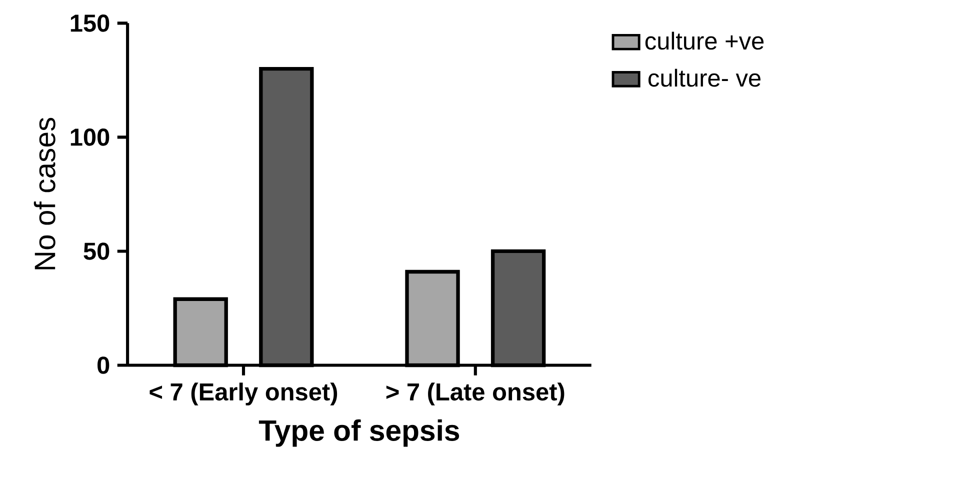 The width and height of the screenshot is (974, 493). I want to click on y-axis-title: No of cases, so click(45, 194).